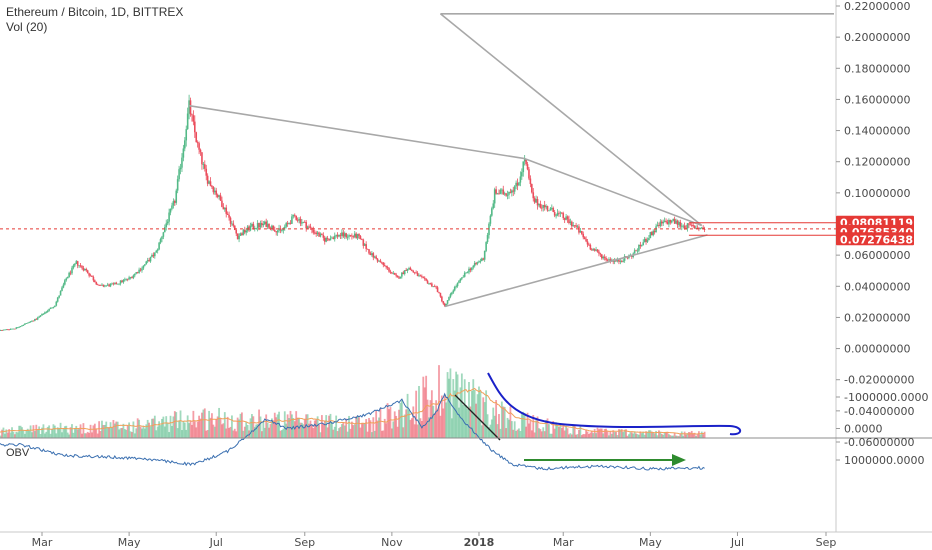  Describe the element at coordinates (877, 99) in the screenshot. I see `price-tick-label: 0.16000000` at that location.